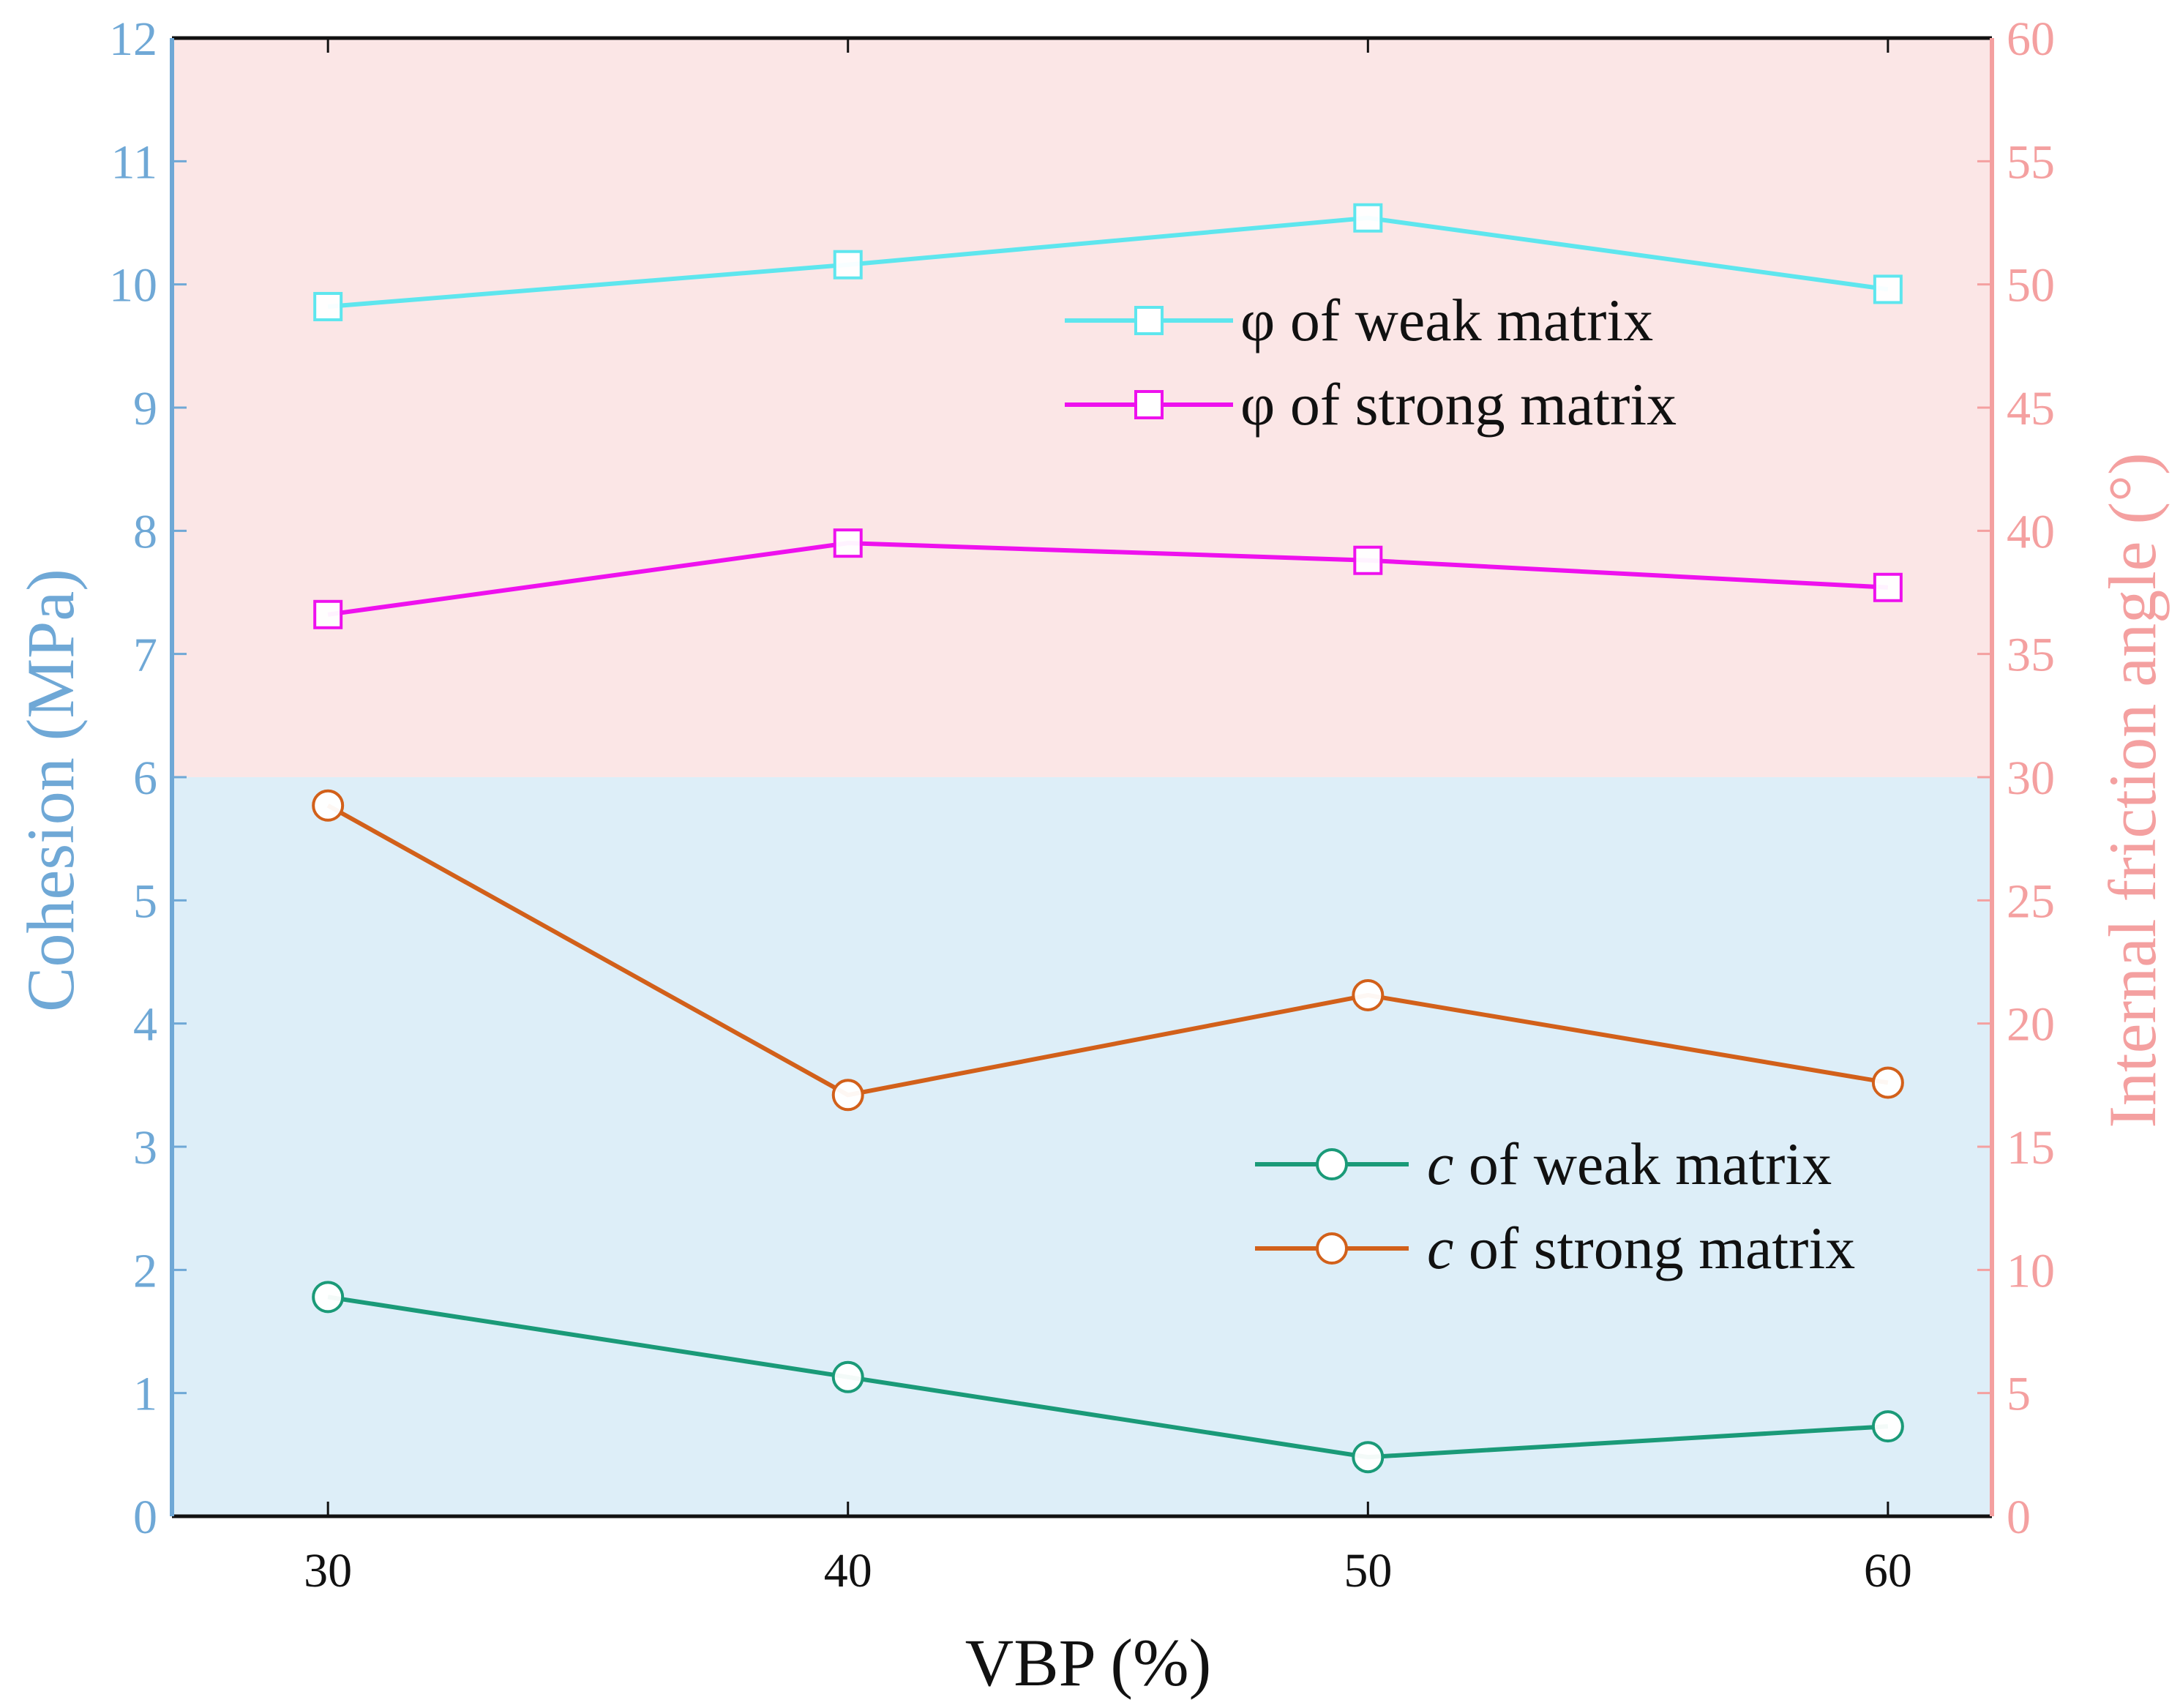 The width and height of the screenshot is (2180, 1708). Describe the element at coordinates (2031, 162) in the screenshot. I see `right-tick-label-11: 55` at that location.